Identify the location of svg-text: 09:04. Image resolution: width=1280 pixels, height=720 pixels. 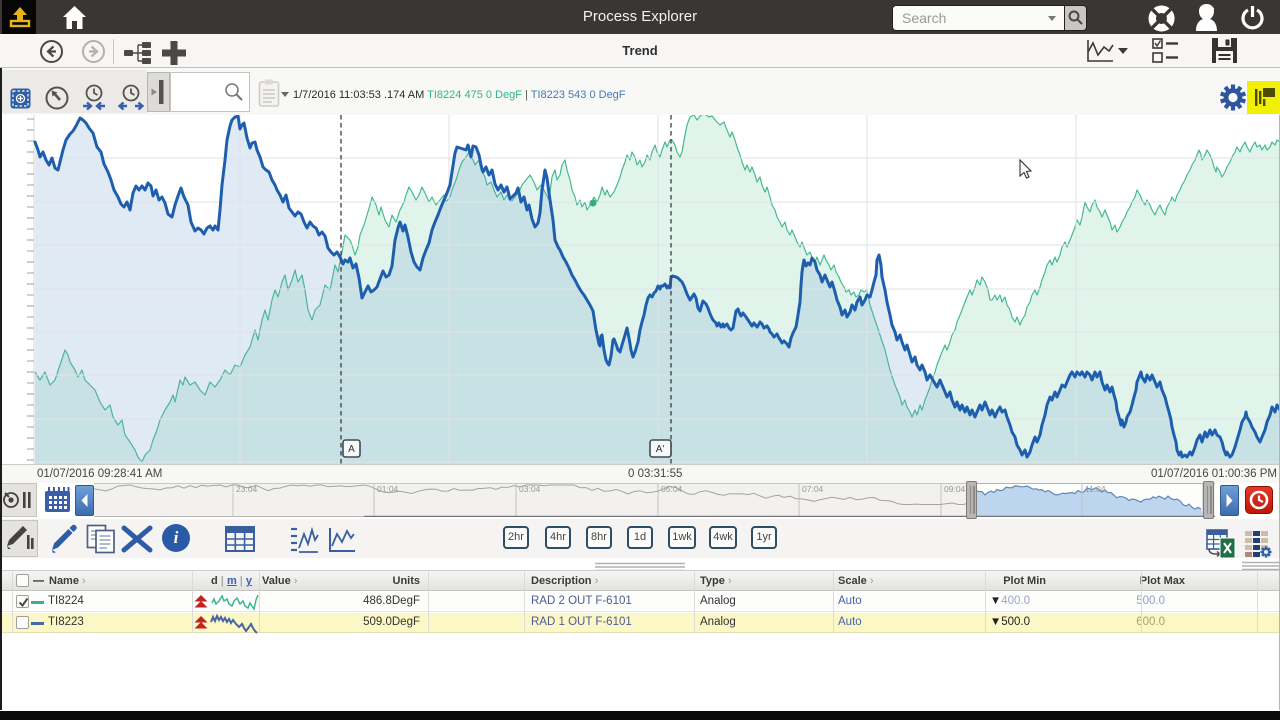
(955, 489).